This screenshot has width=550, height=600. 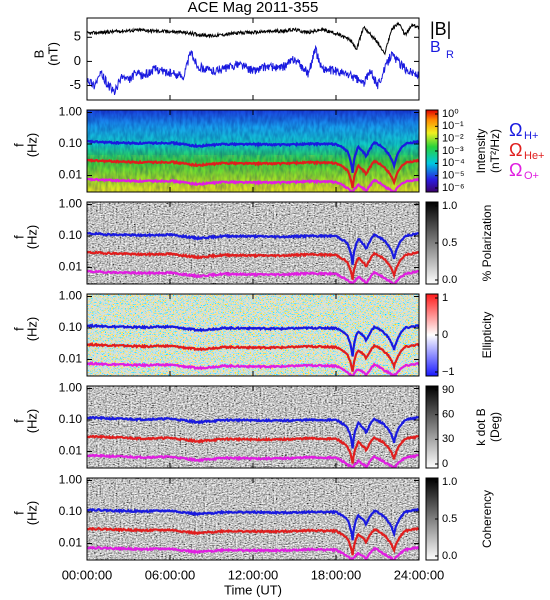 I want to click on colorbar-tick-label: 60, so click(x=448, y=415).